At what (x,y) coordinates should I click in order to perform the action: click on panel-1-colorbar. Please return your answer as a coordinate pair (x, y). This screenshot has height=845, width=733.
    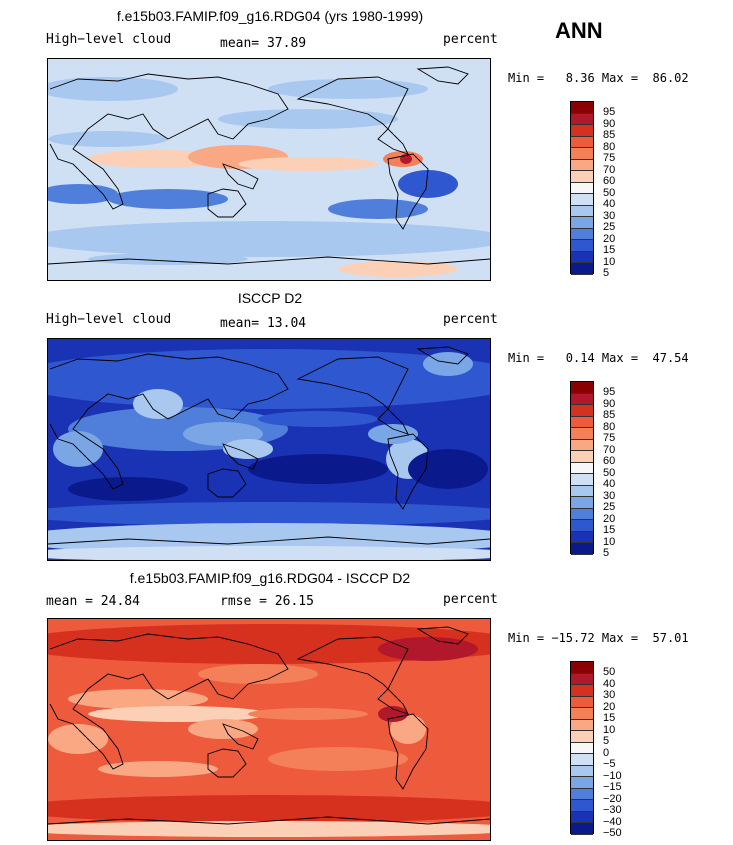
    Looking at the image, I should click on (582, 188).